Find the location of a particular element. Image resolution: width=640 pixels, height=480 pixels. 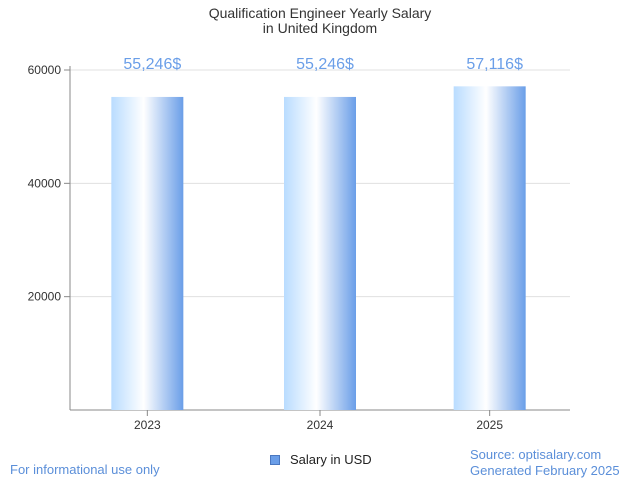

legend: Salary in USD is located at coordinates (321, 459).